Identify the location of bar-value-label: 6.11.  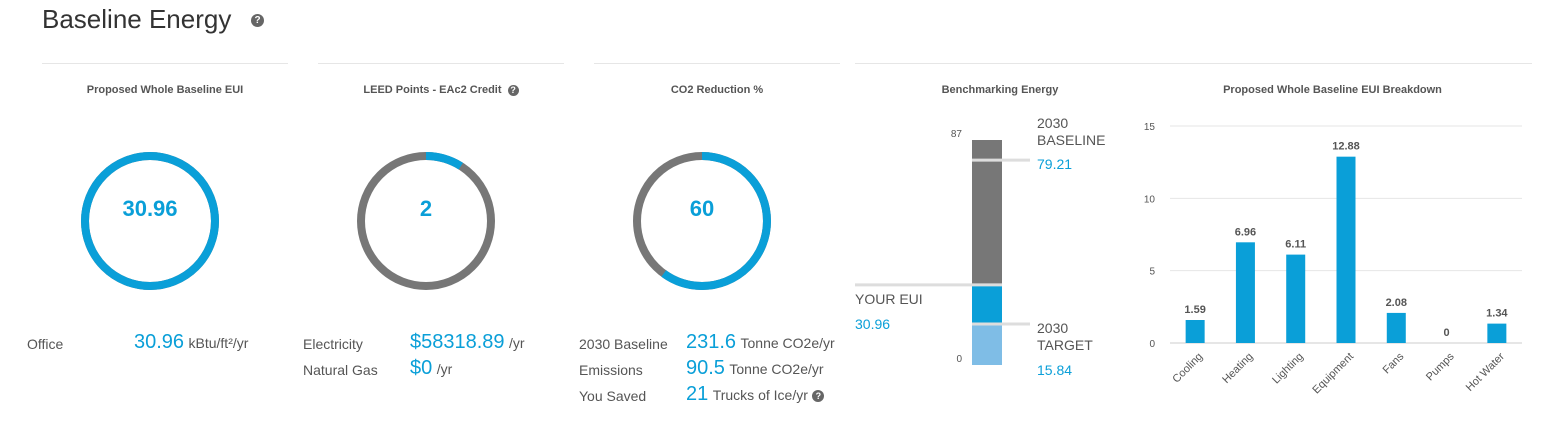
(1295, 245).